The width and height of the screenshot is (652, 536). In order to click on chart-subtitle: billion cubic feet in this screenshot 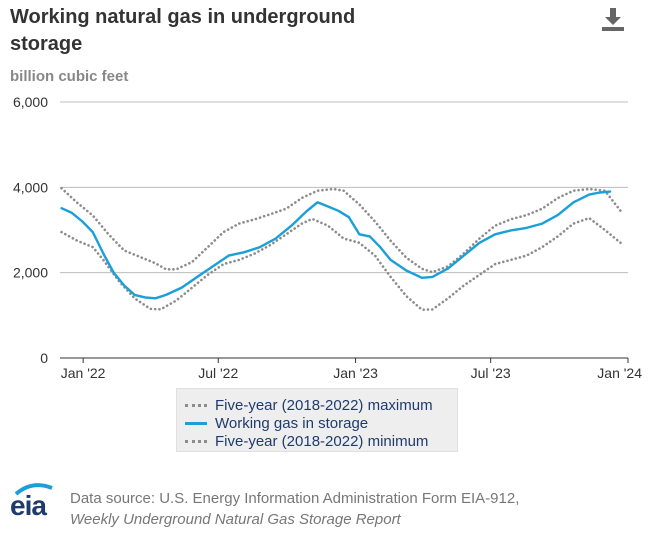, I will do `click(69, 76)`.